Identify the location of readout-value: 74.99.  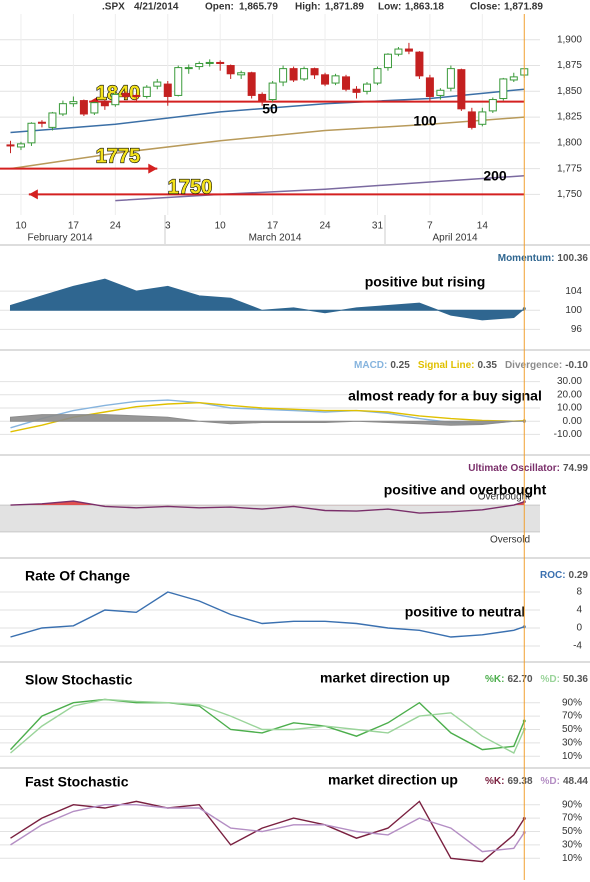
(575, 468).